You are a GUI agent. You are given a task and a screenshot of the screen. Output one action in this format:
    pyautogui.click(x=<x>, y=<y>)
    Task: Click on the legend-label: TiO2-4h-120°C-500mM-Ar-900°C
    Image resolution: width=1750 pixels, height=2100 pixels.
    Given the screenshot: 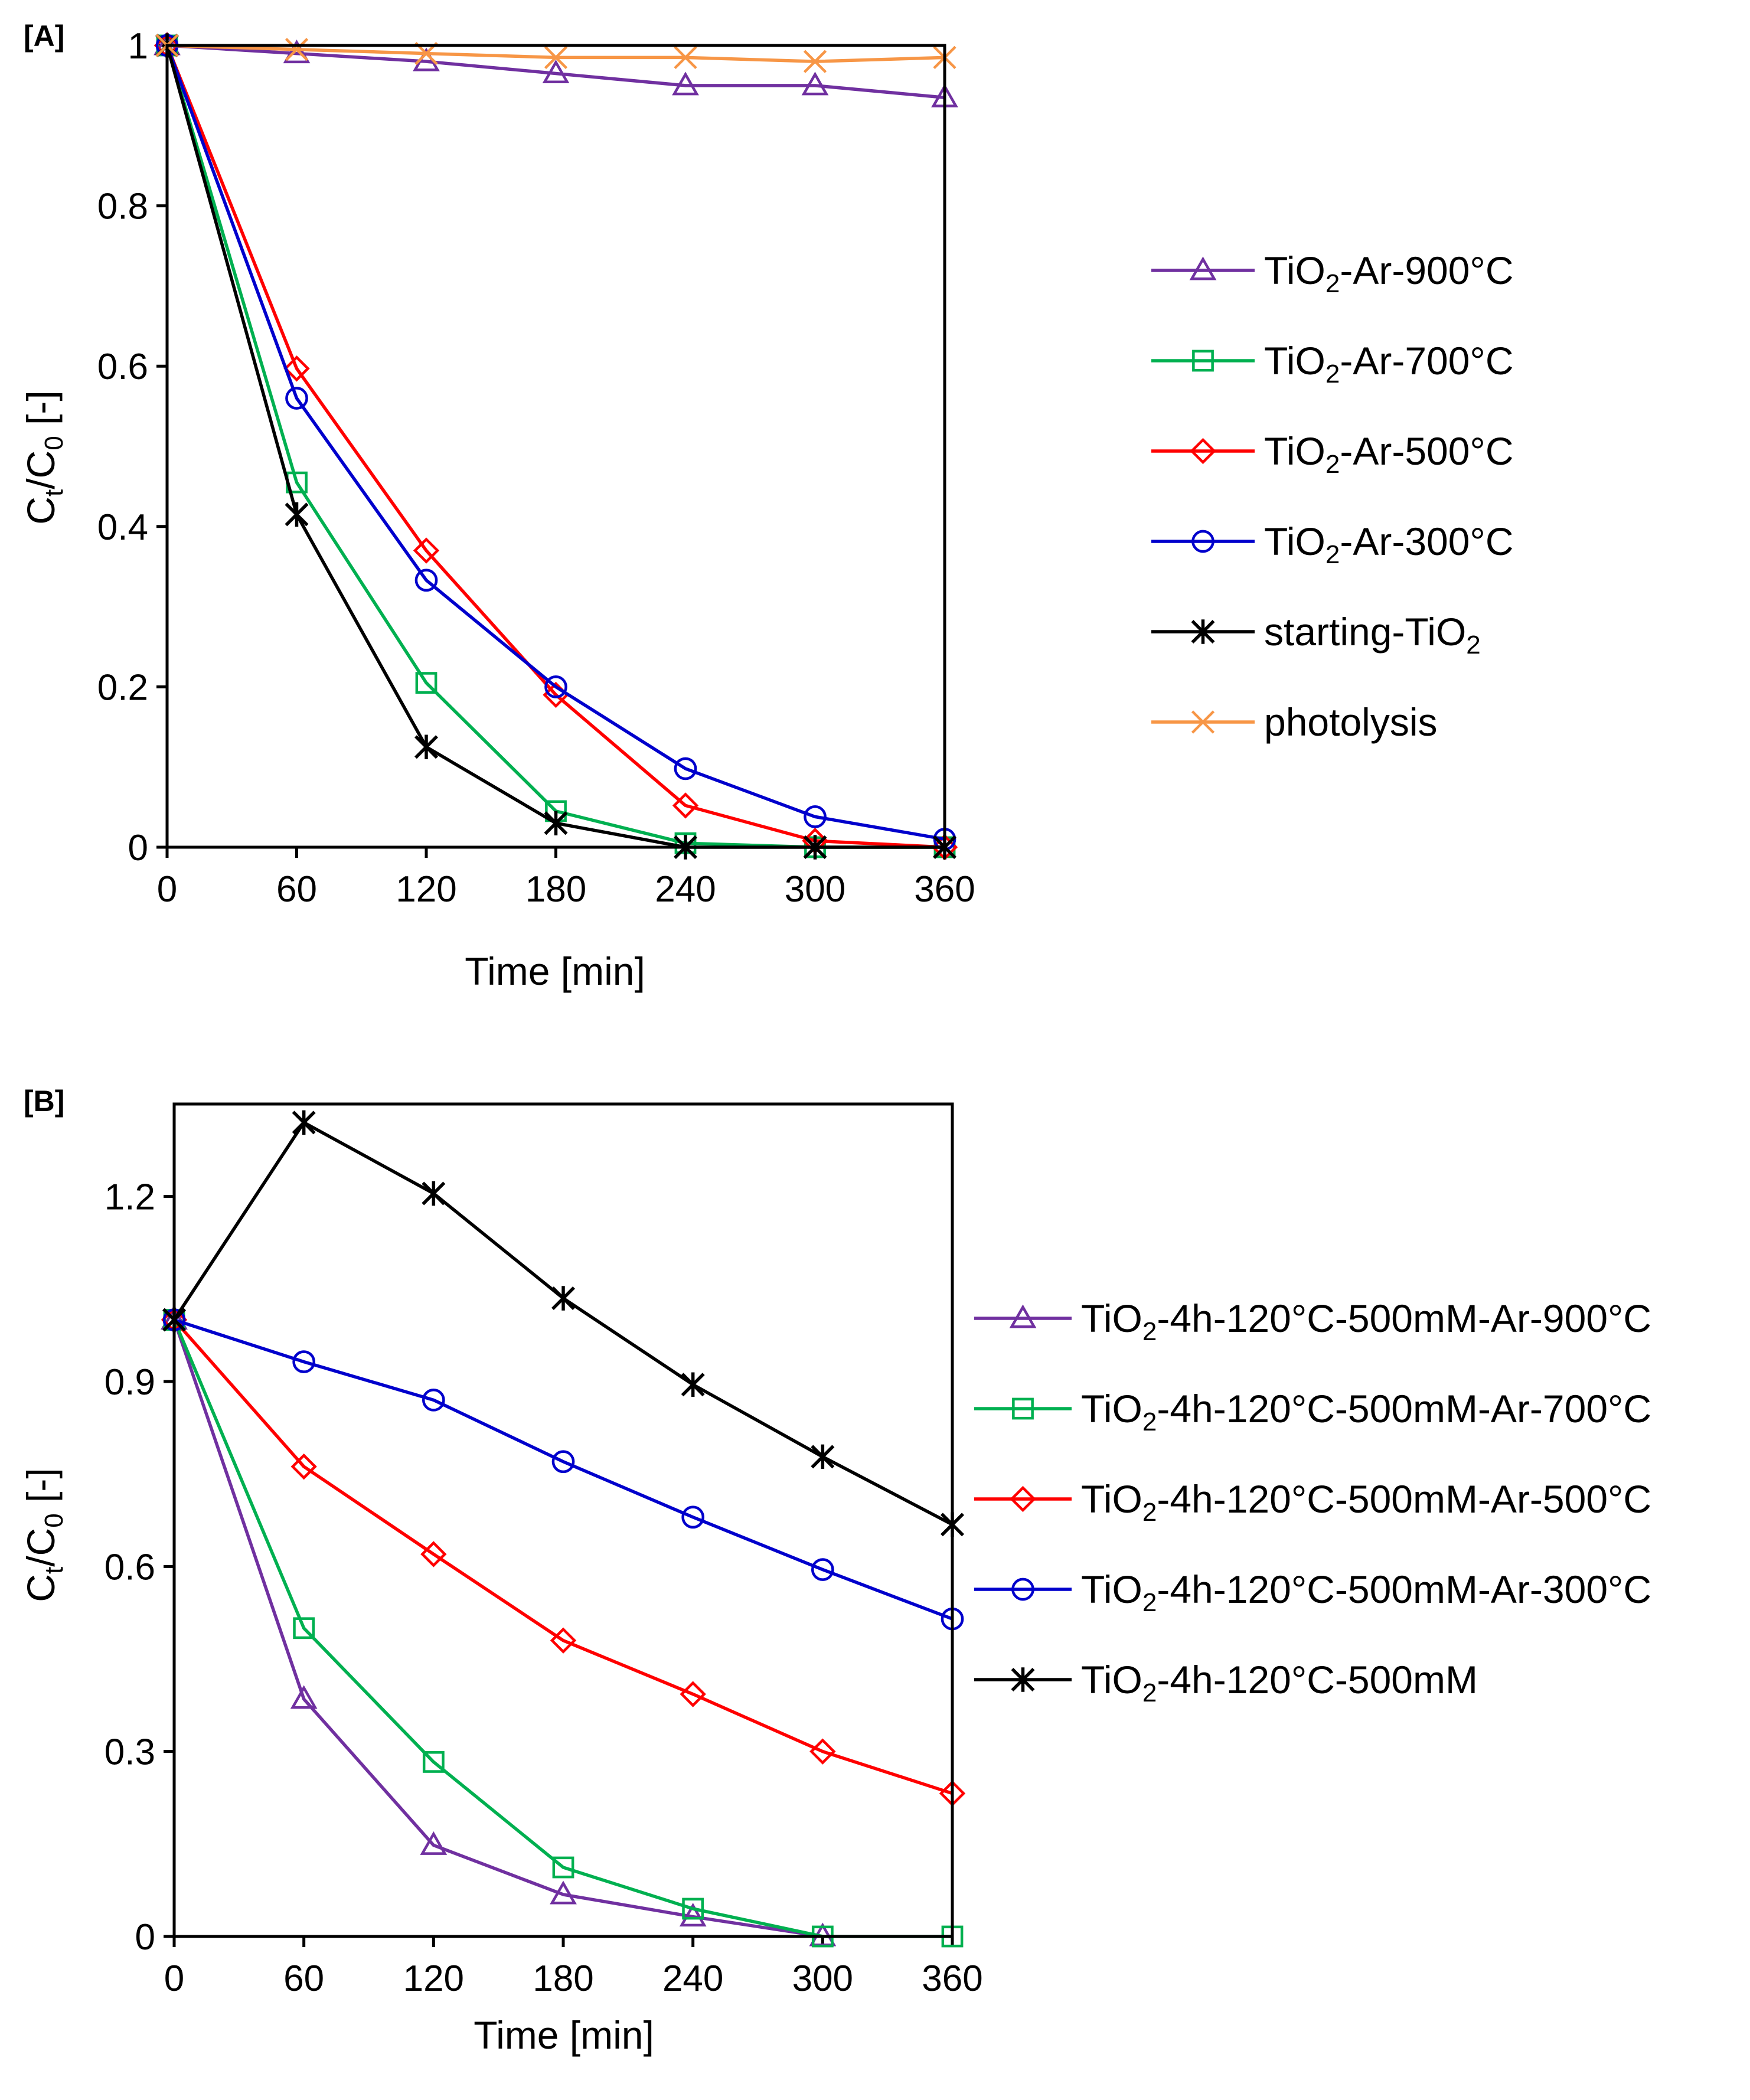 What is the action you would take?
    pyautogui.click(x=1366, y=1321)
    